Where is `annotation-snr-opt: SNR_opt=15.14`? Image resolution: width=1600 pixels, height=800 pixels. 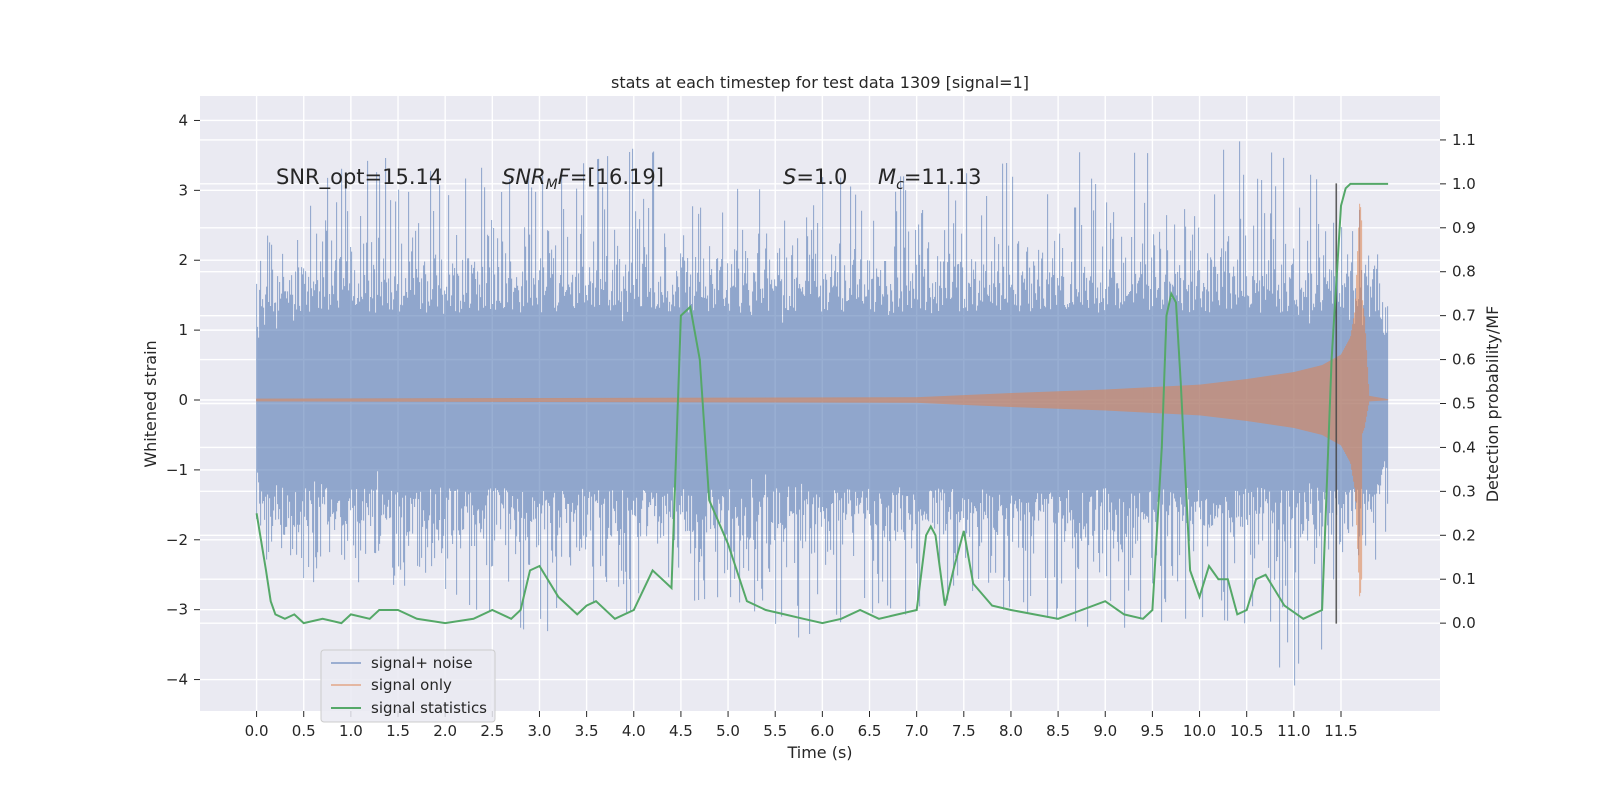
annotation-snr-opt: SNR_opt=15.14 is located at coordinates (359, 177).